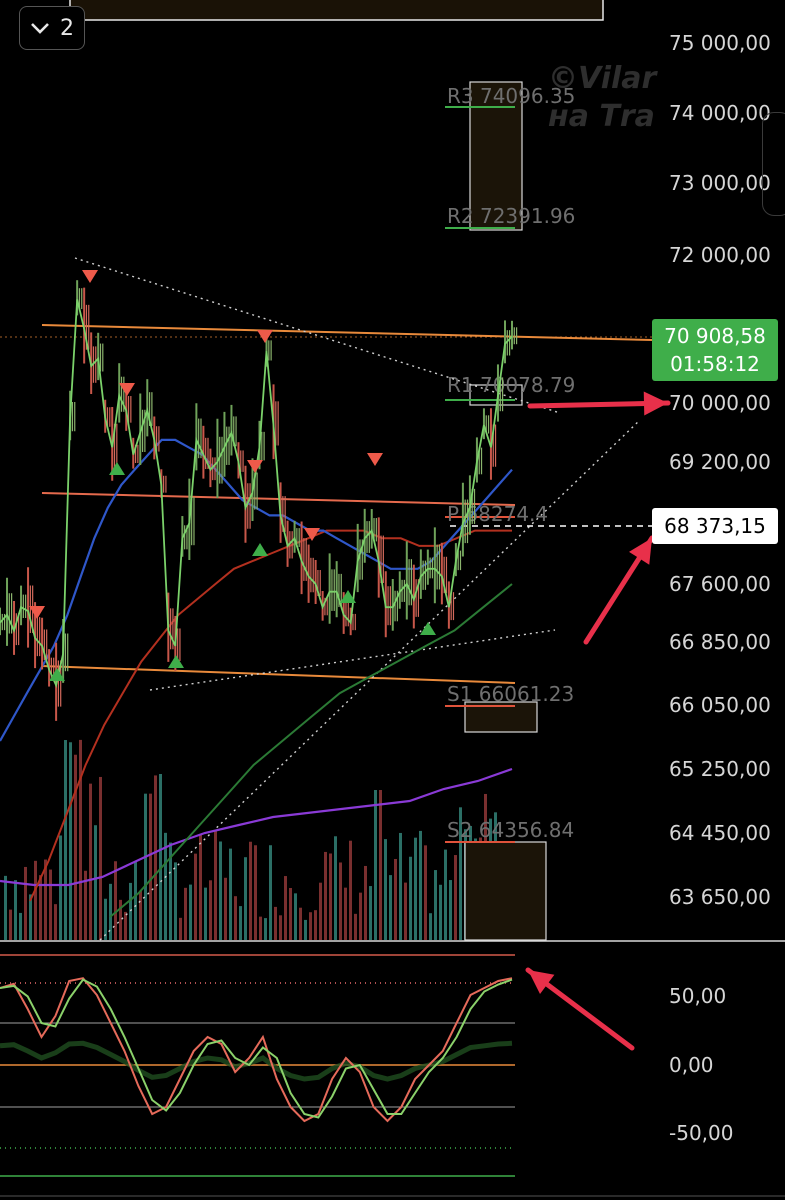 This screenshot has width=785, height=1200. Describe the element at coordinates (336, 10) in the screenshot. I see `top-frame` at that location.